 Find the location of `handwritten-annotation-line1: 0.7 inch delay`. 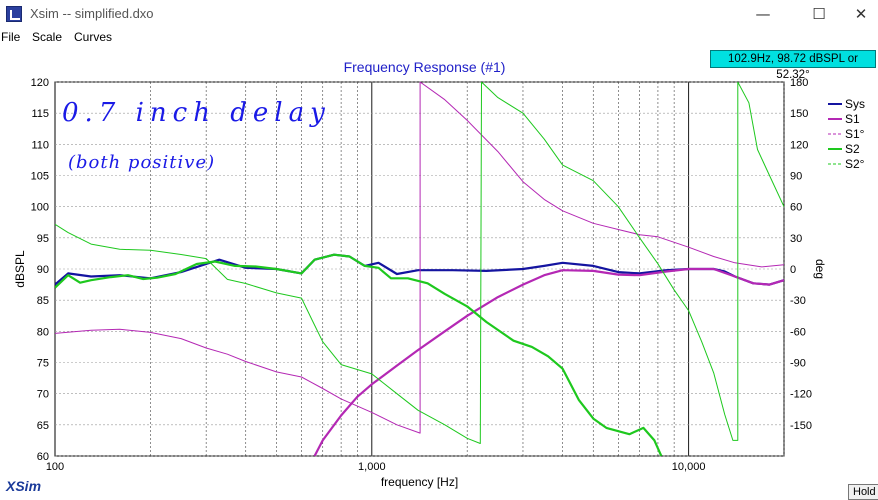

handwritten-annotation-line1: 0.7 inch delay is located at coordinates (196, 113).